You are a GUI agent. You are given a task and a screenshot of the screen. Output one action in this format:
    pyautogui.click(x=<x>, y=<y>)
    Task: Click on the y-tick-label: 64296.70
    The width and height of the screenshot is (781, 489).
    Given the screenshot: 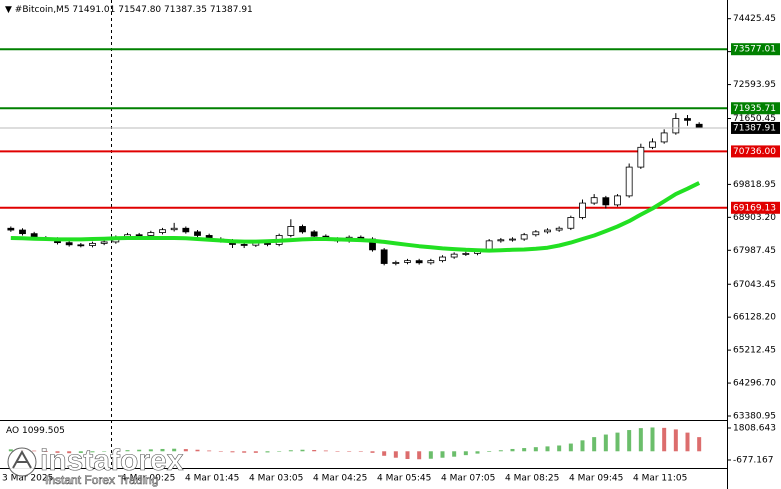 What is the action you would take?
    pyautogui.click(x=754, y=384)
    